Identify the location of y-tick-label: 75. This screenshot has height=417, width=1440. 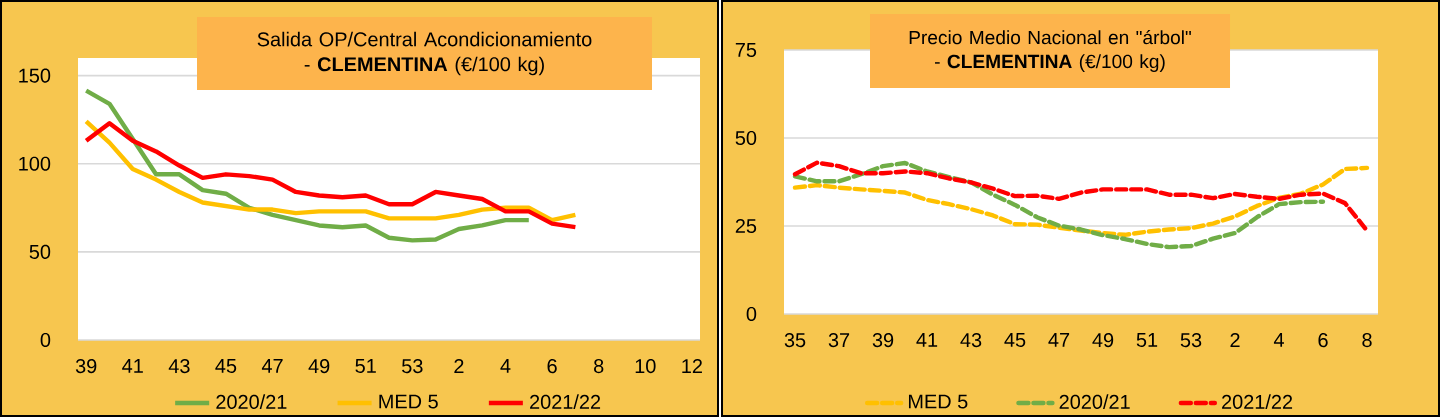
(746, 50).